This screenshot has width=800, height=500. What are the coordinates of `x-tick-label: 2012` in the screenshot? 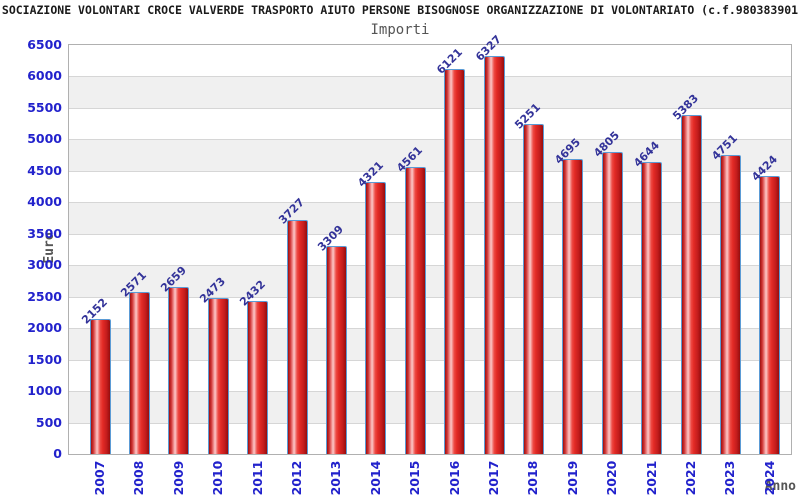 It's located at (296, 478).